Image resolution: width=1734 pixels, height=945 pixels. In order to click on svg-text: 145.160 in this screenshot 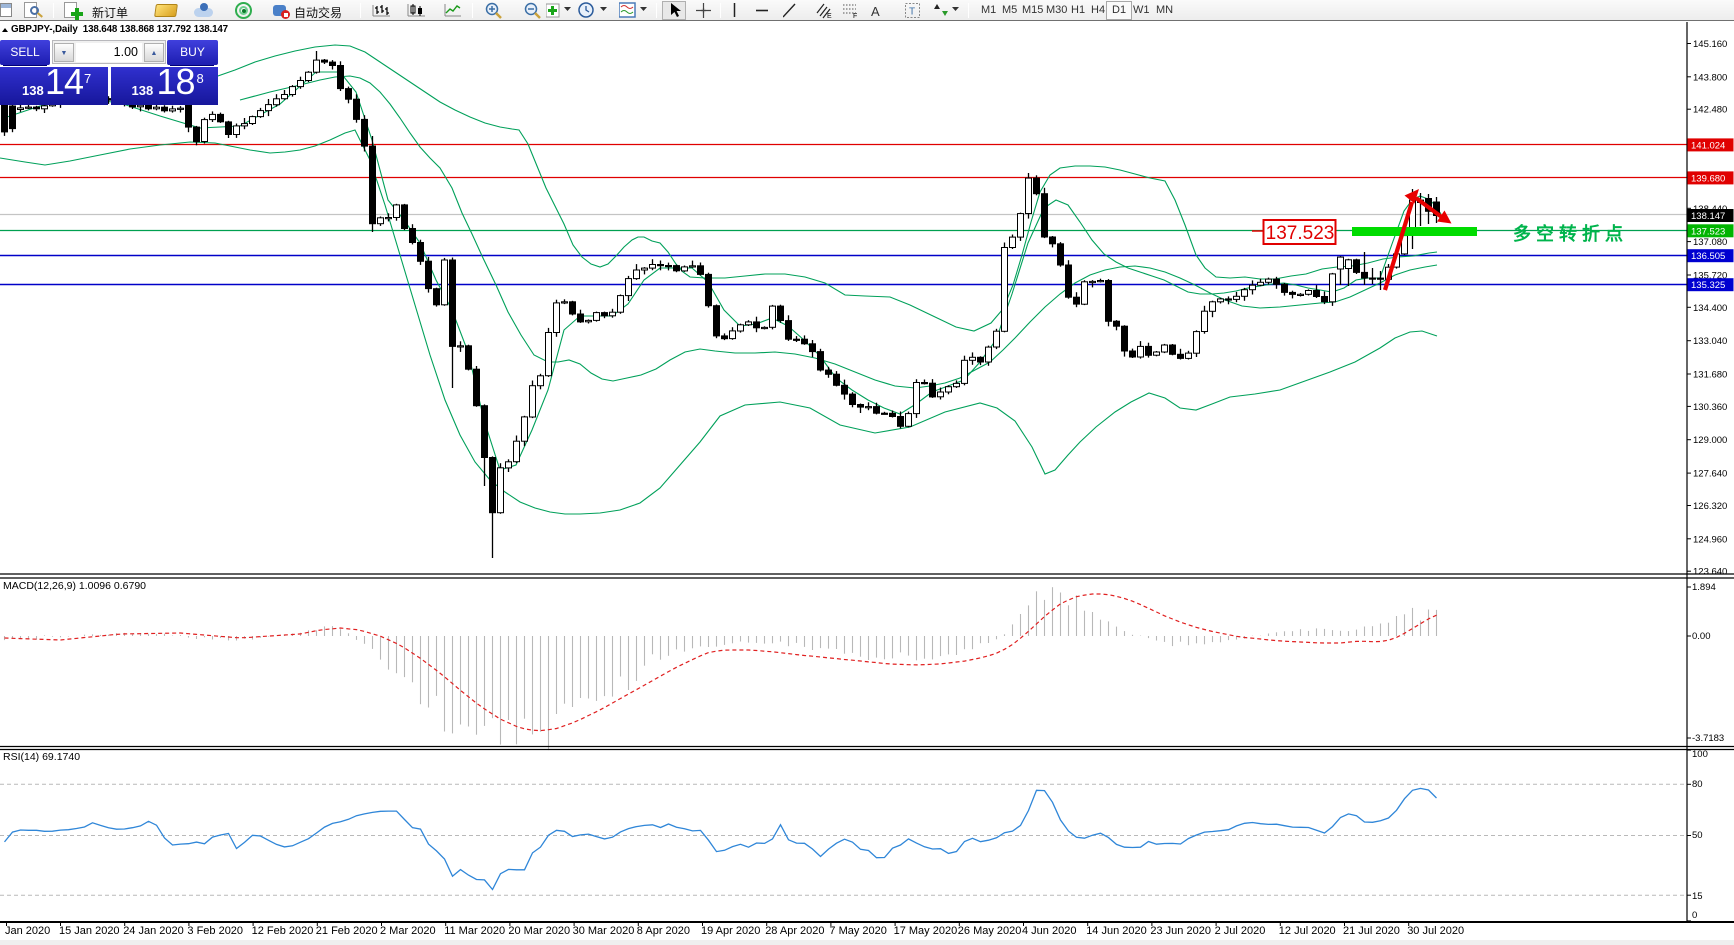, I will do `click(1710, 44)`.